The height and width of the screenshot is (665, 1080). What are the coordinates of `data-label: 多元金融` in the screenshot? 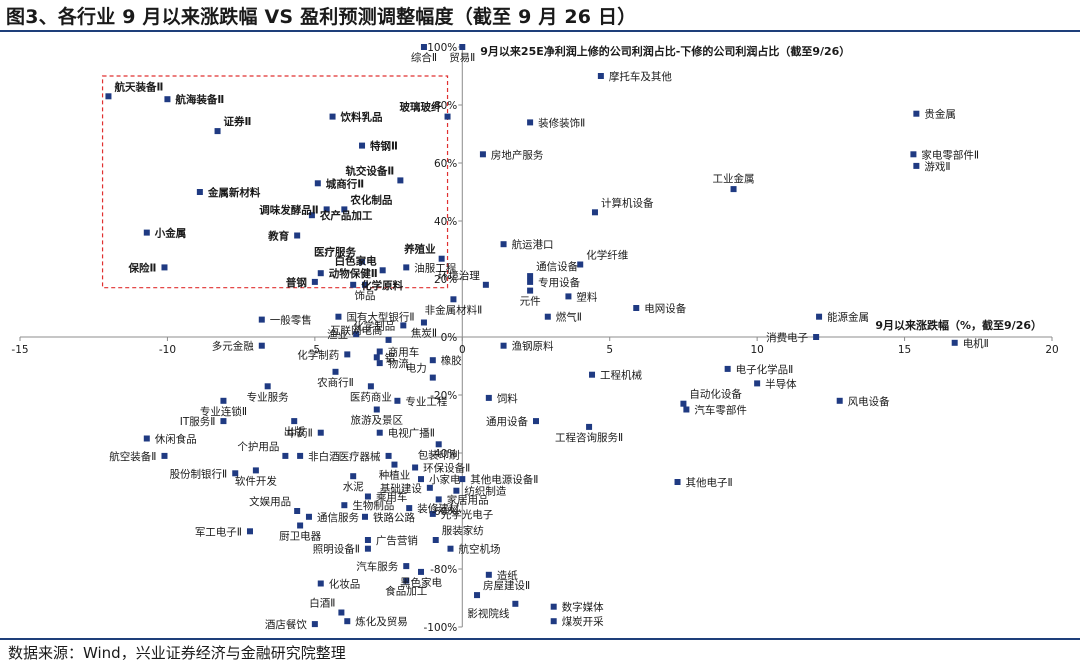 It's located at (233, 346).